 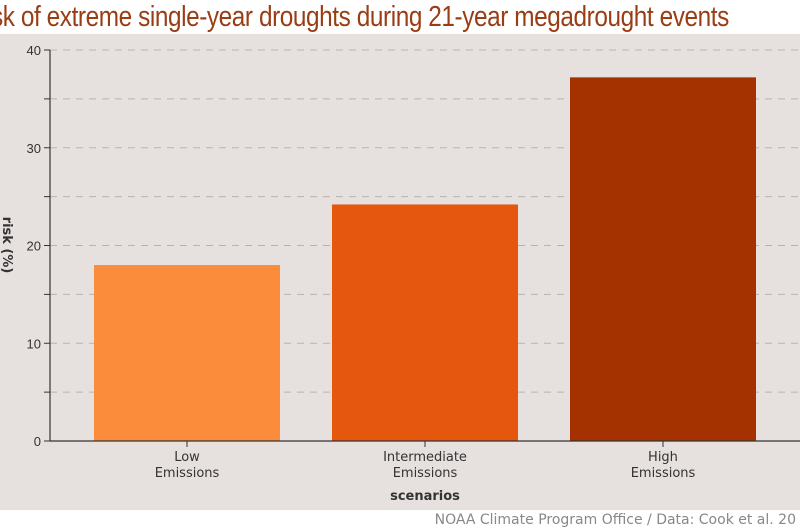 I want to click on y-tick-label: 0, so click(x=37, y=441).